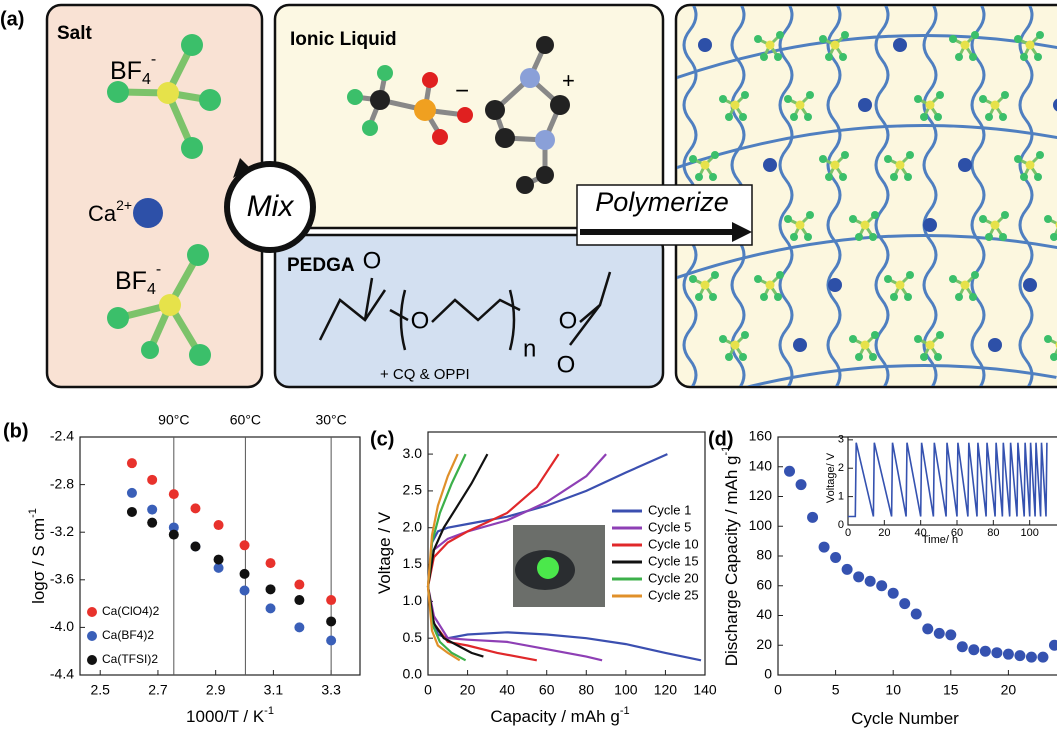 The height and width of the screenshot is (731, 1057). What do you see at coordinates (241, 168) in the screenshot?
I see `mix-arrowhead` at bounding box center [241, 168].